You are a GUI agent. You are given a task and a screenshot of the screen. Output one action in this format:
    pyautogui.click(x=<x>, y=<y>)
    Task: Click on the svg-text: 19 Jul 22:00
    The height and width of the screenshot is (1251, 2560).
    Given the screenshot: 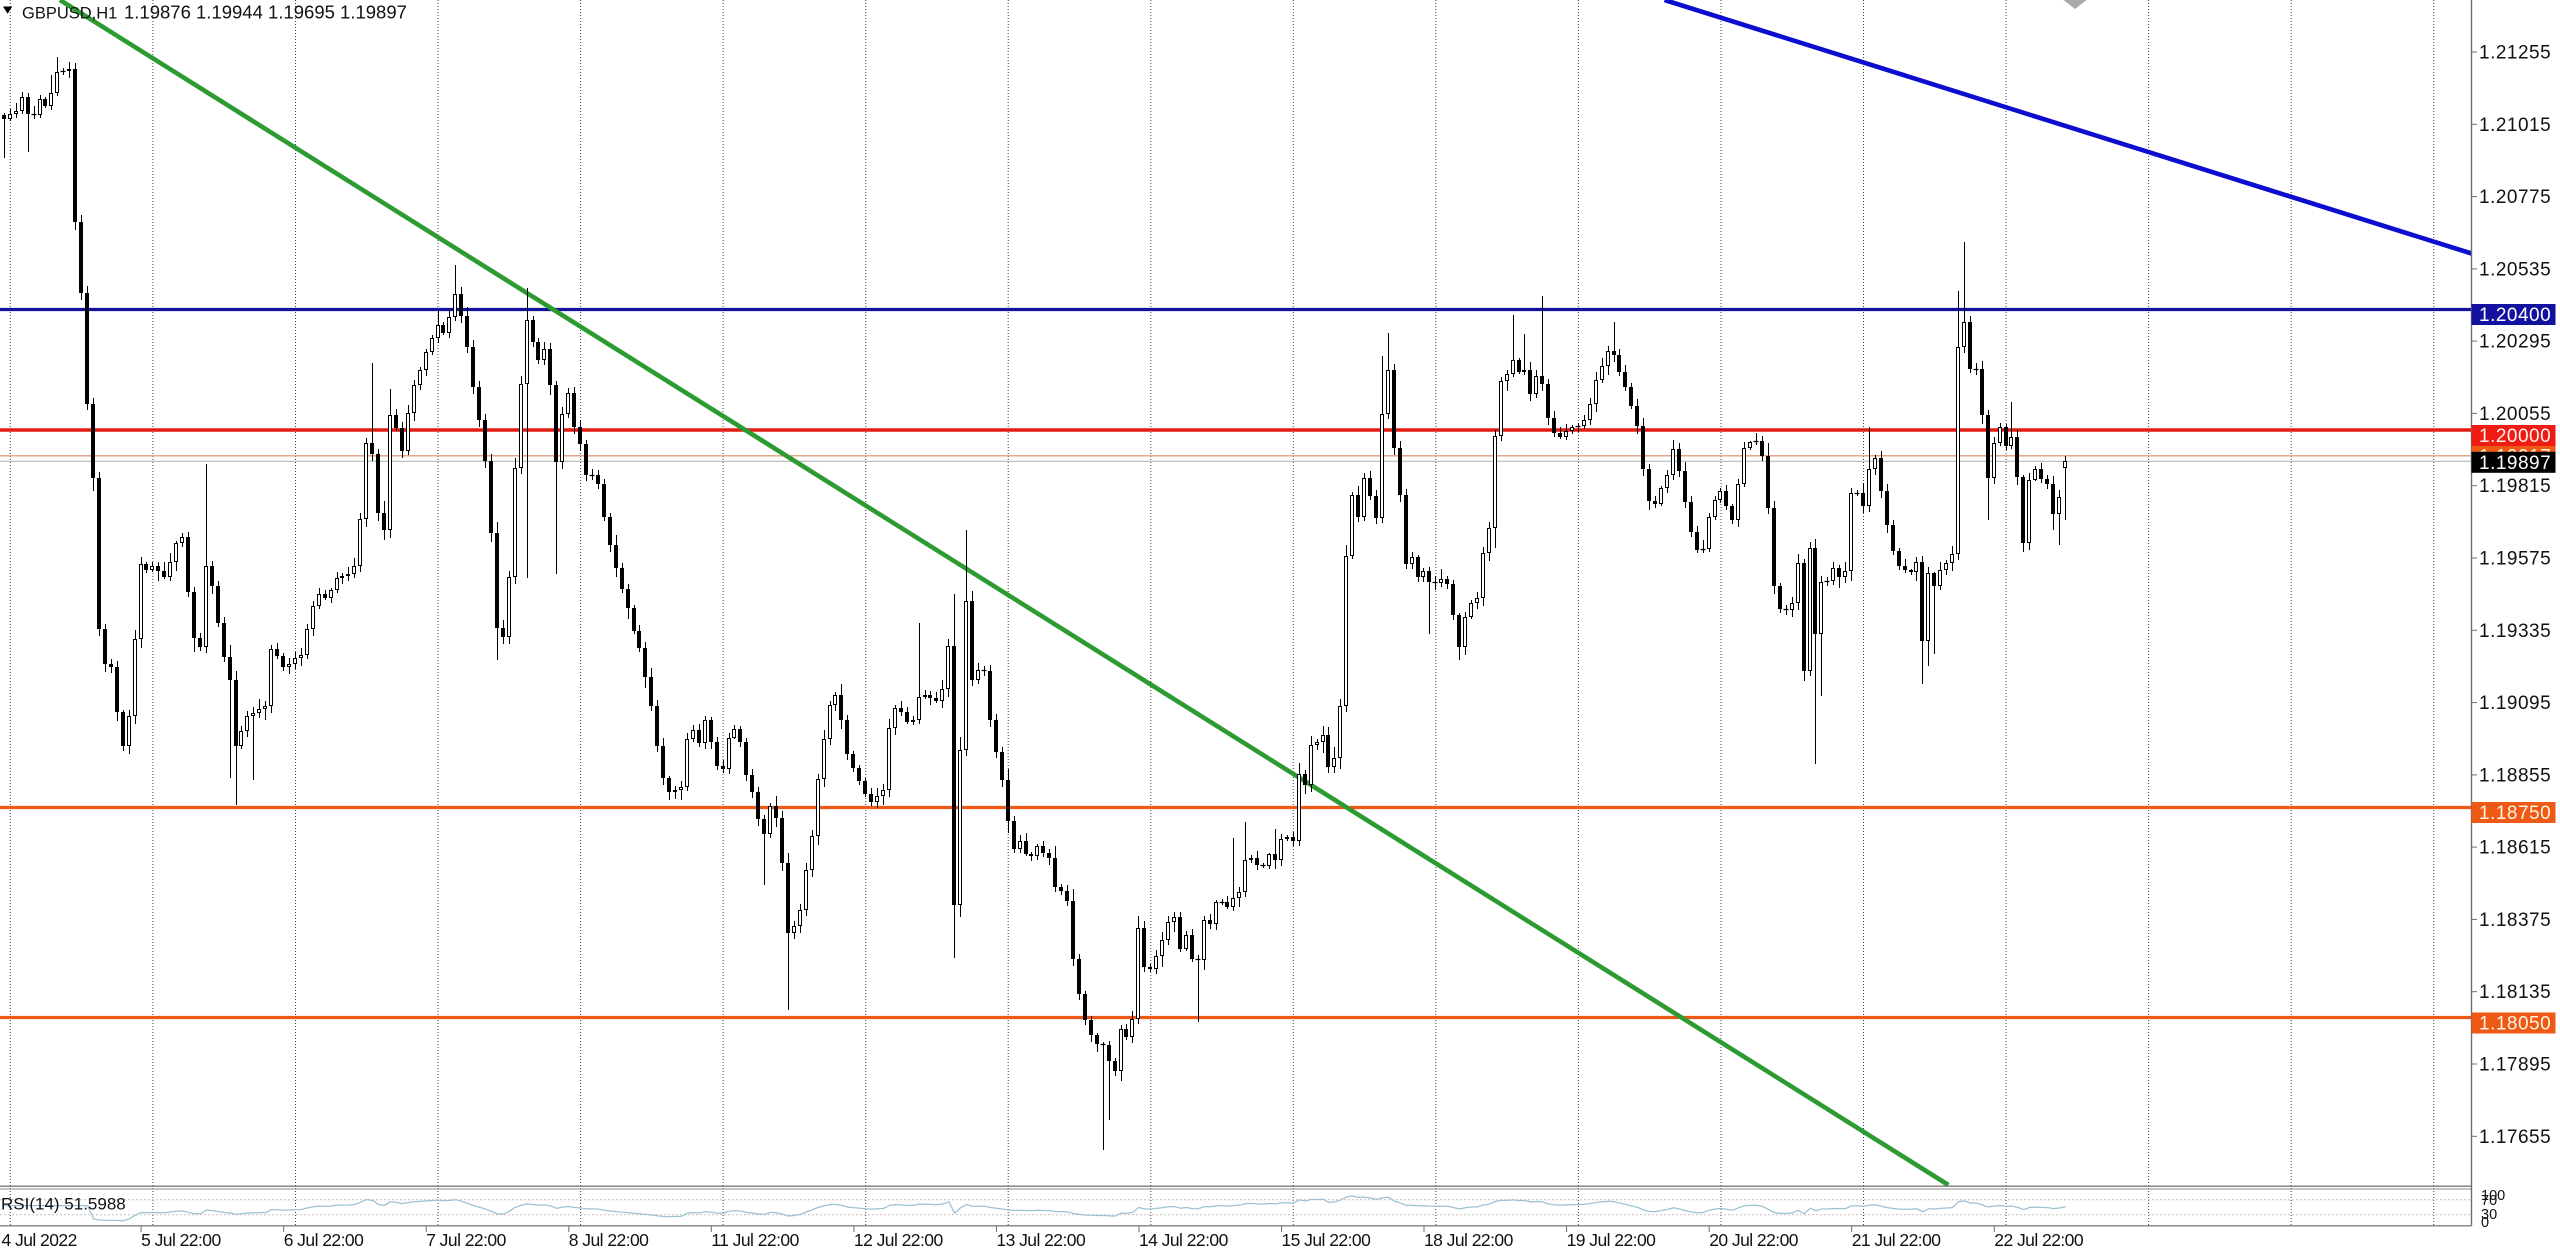 What is the action you would take?
    pyautogui.click(x=1612, y=1240)
    